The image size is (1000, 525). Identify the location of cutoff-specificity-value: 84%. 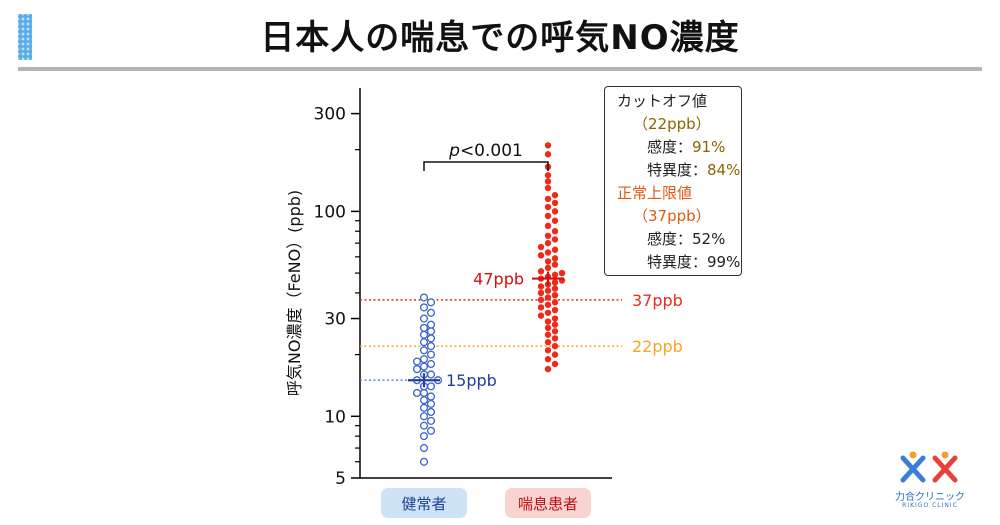
(724, 170).